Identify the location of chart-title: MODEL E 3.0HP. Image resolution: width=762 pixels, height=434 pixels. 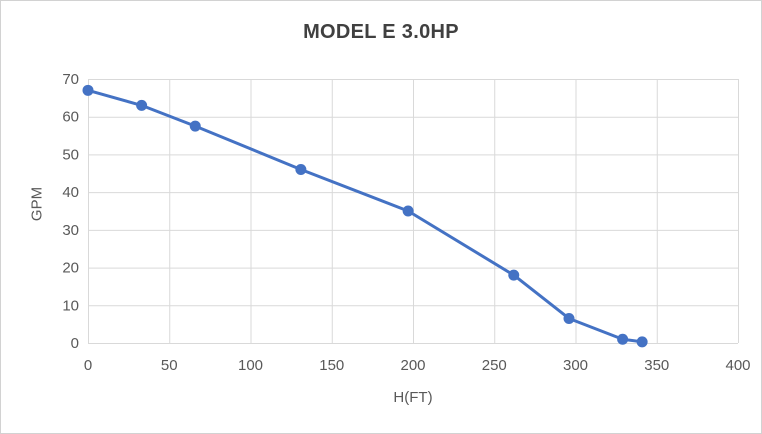
(381, 32).